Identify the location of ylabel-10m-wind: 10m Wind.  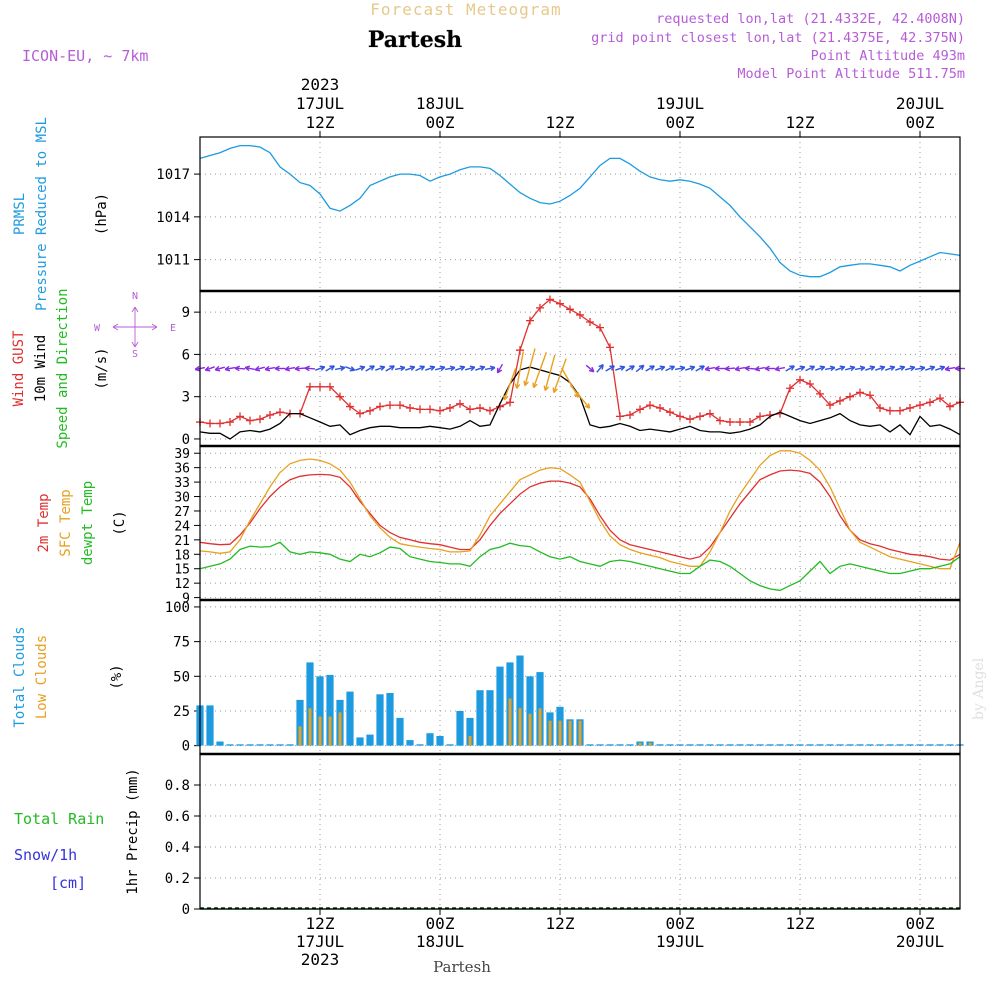
(41, 368).